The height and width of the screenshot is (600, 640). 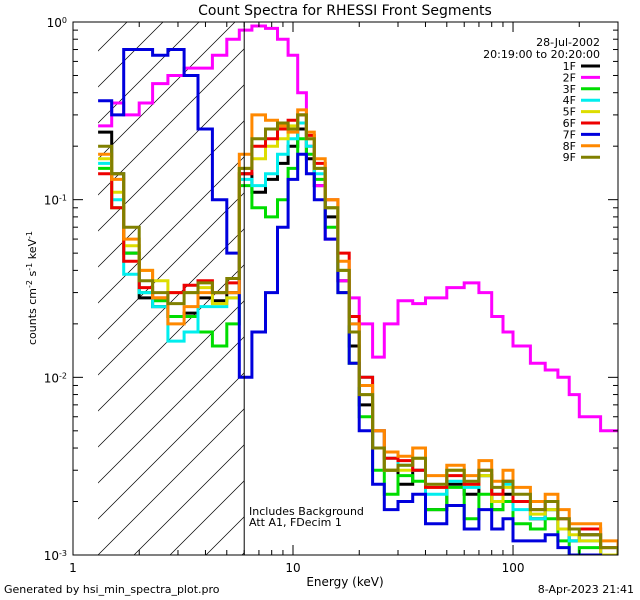 I want to click on footer-generated-by: Generated by hsi_min_spectra_plot.pro, so click(x=112, y=589).